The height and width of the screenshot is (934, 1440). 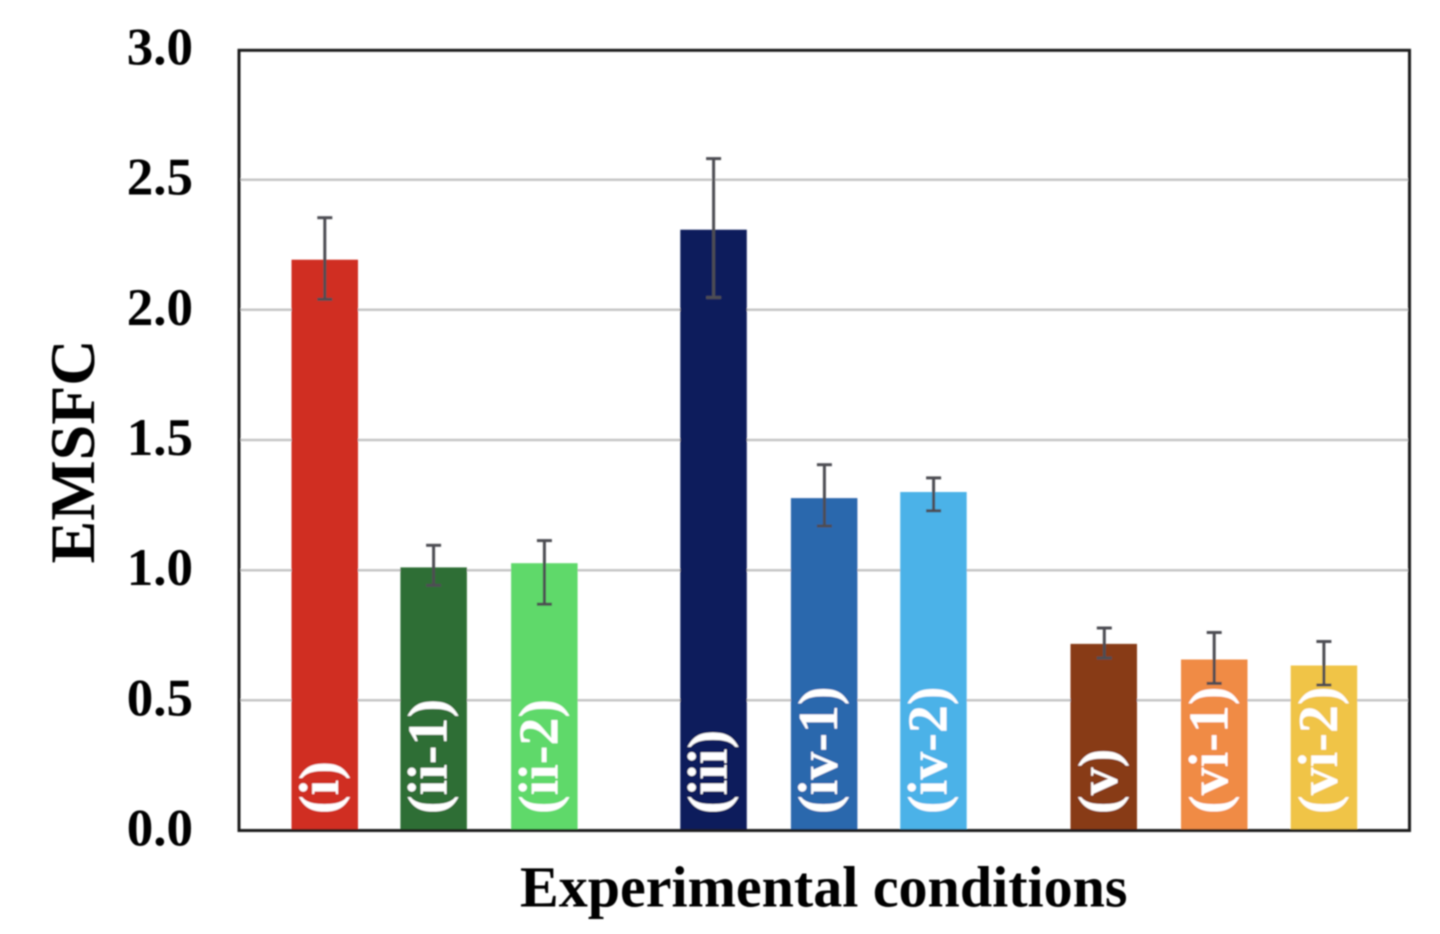 I want to click on svg-text: (i), so click(x=320, y=787).